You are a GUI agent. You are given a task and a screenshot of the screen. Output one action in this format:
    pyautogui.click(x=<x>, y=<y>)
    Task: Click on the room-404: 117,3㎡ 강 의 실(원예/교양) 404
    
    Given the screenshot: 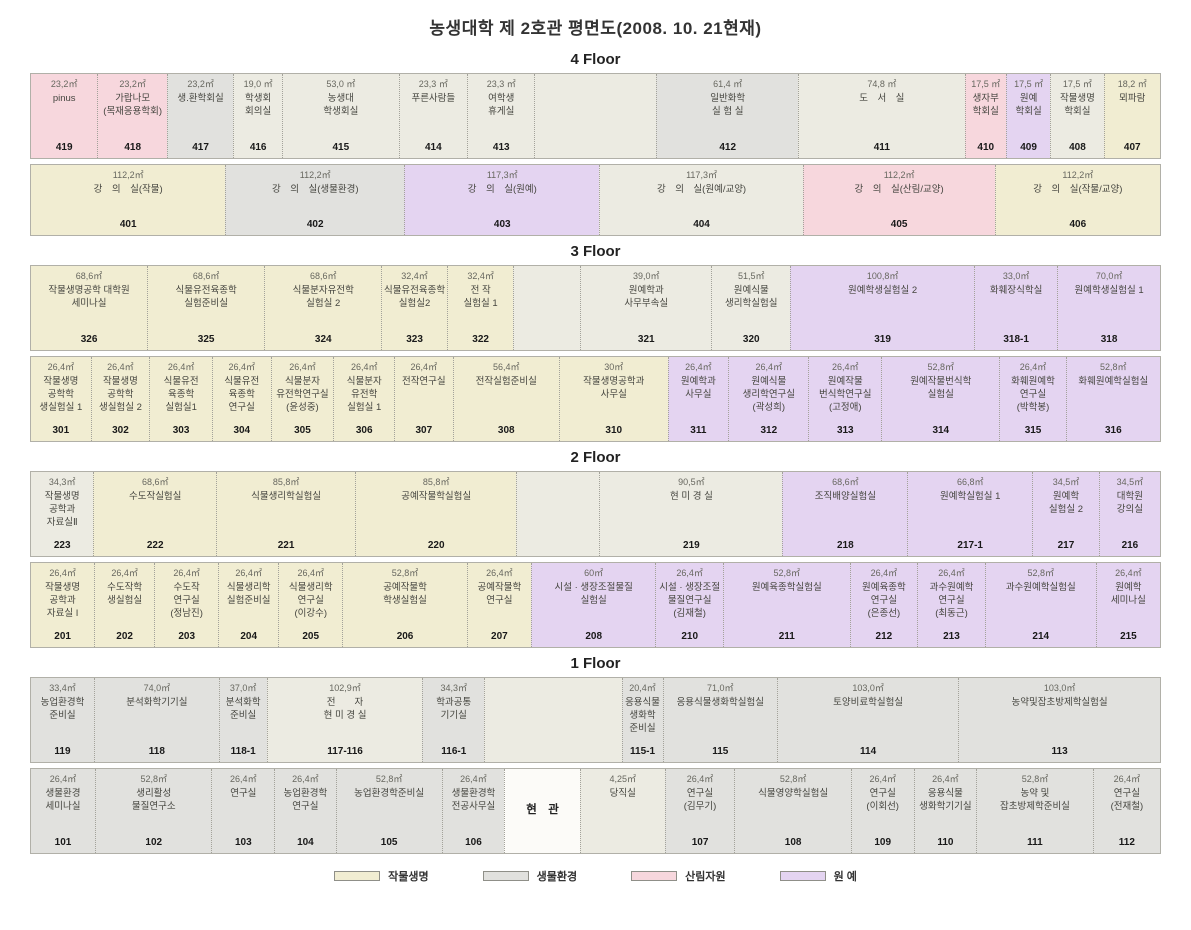 What is the action you would take?
    pyautogui.click(x=701, y=200)
    